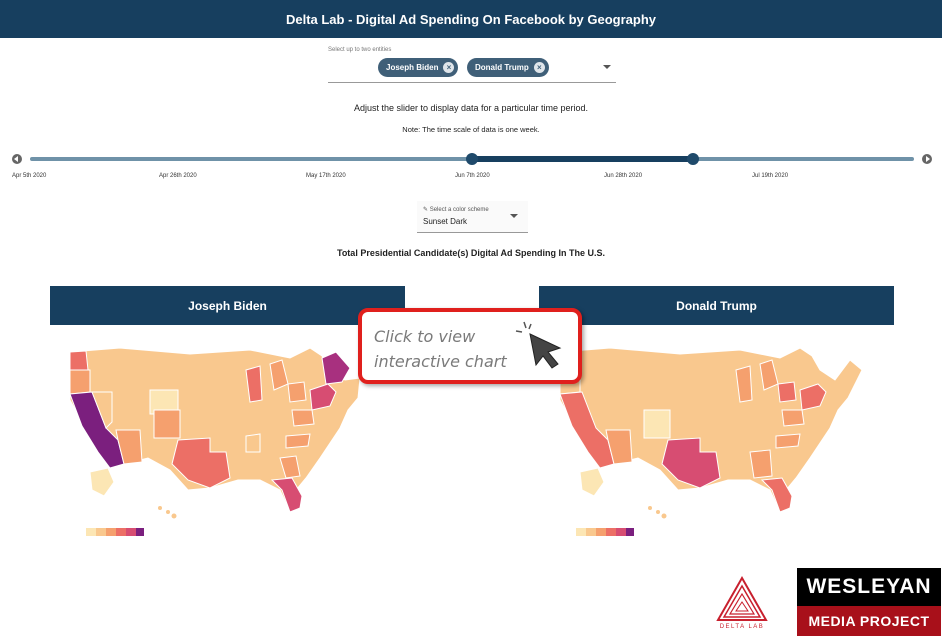 The image size is (942, 636). I want to click on slider-tick-label: Jun 7th 2020, so click(472, 176).